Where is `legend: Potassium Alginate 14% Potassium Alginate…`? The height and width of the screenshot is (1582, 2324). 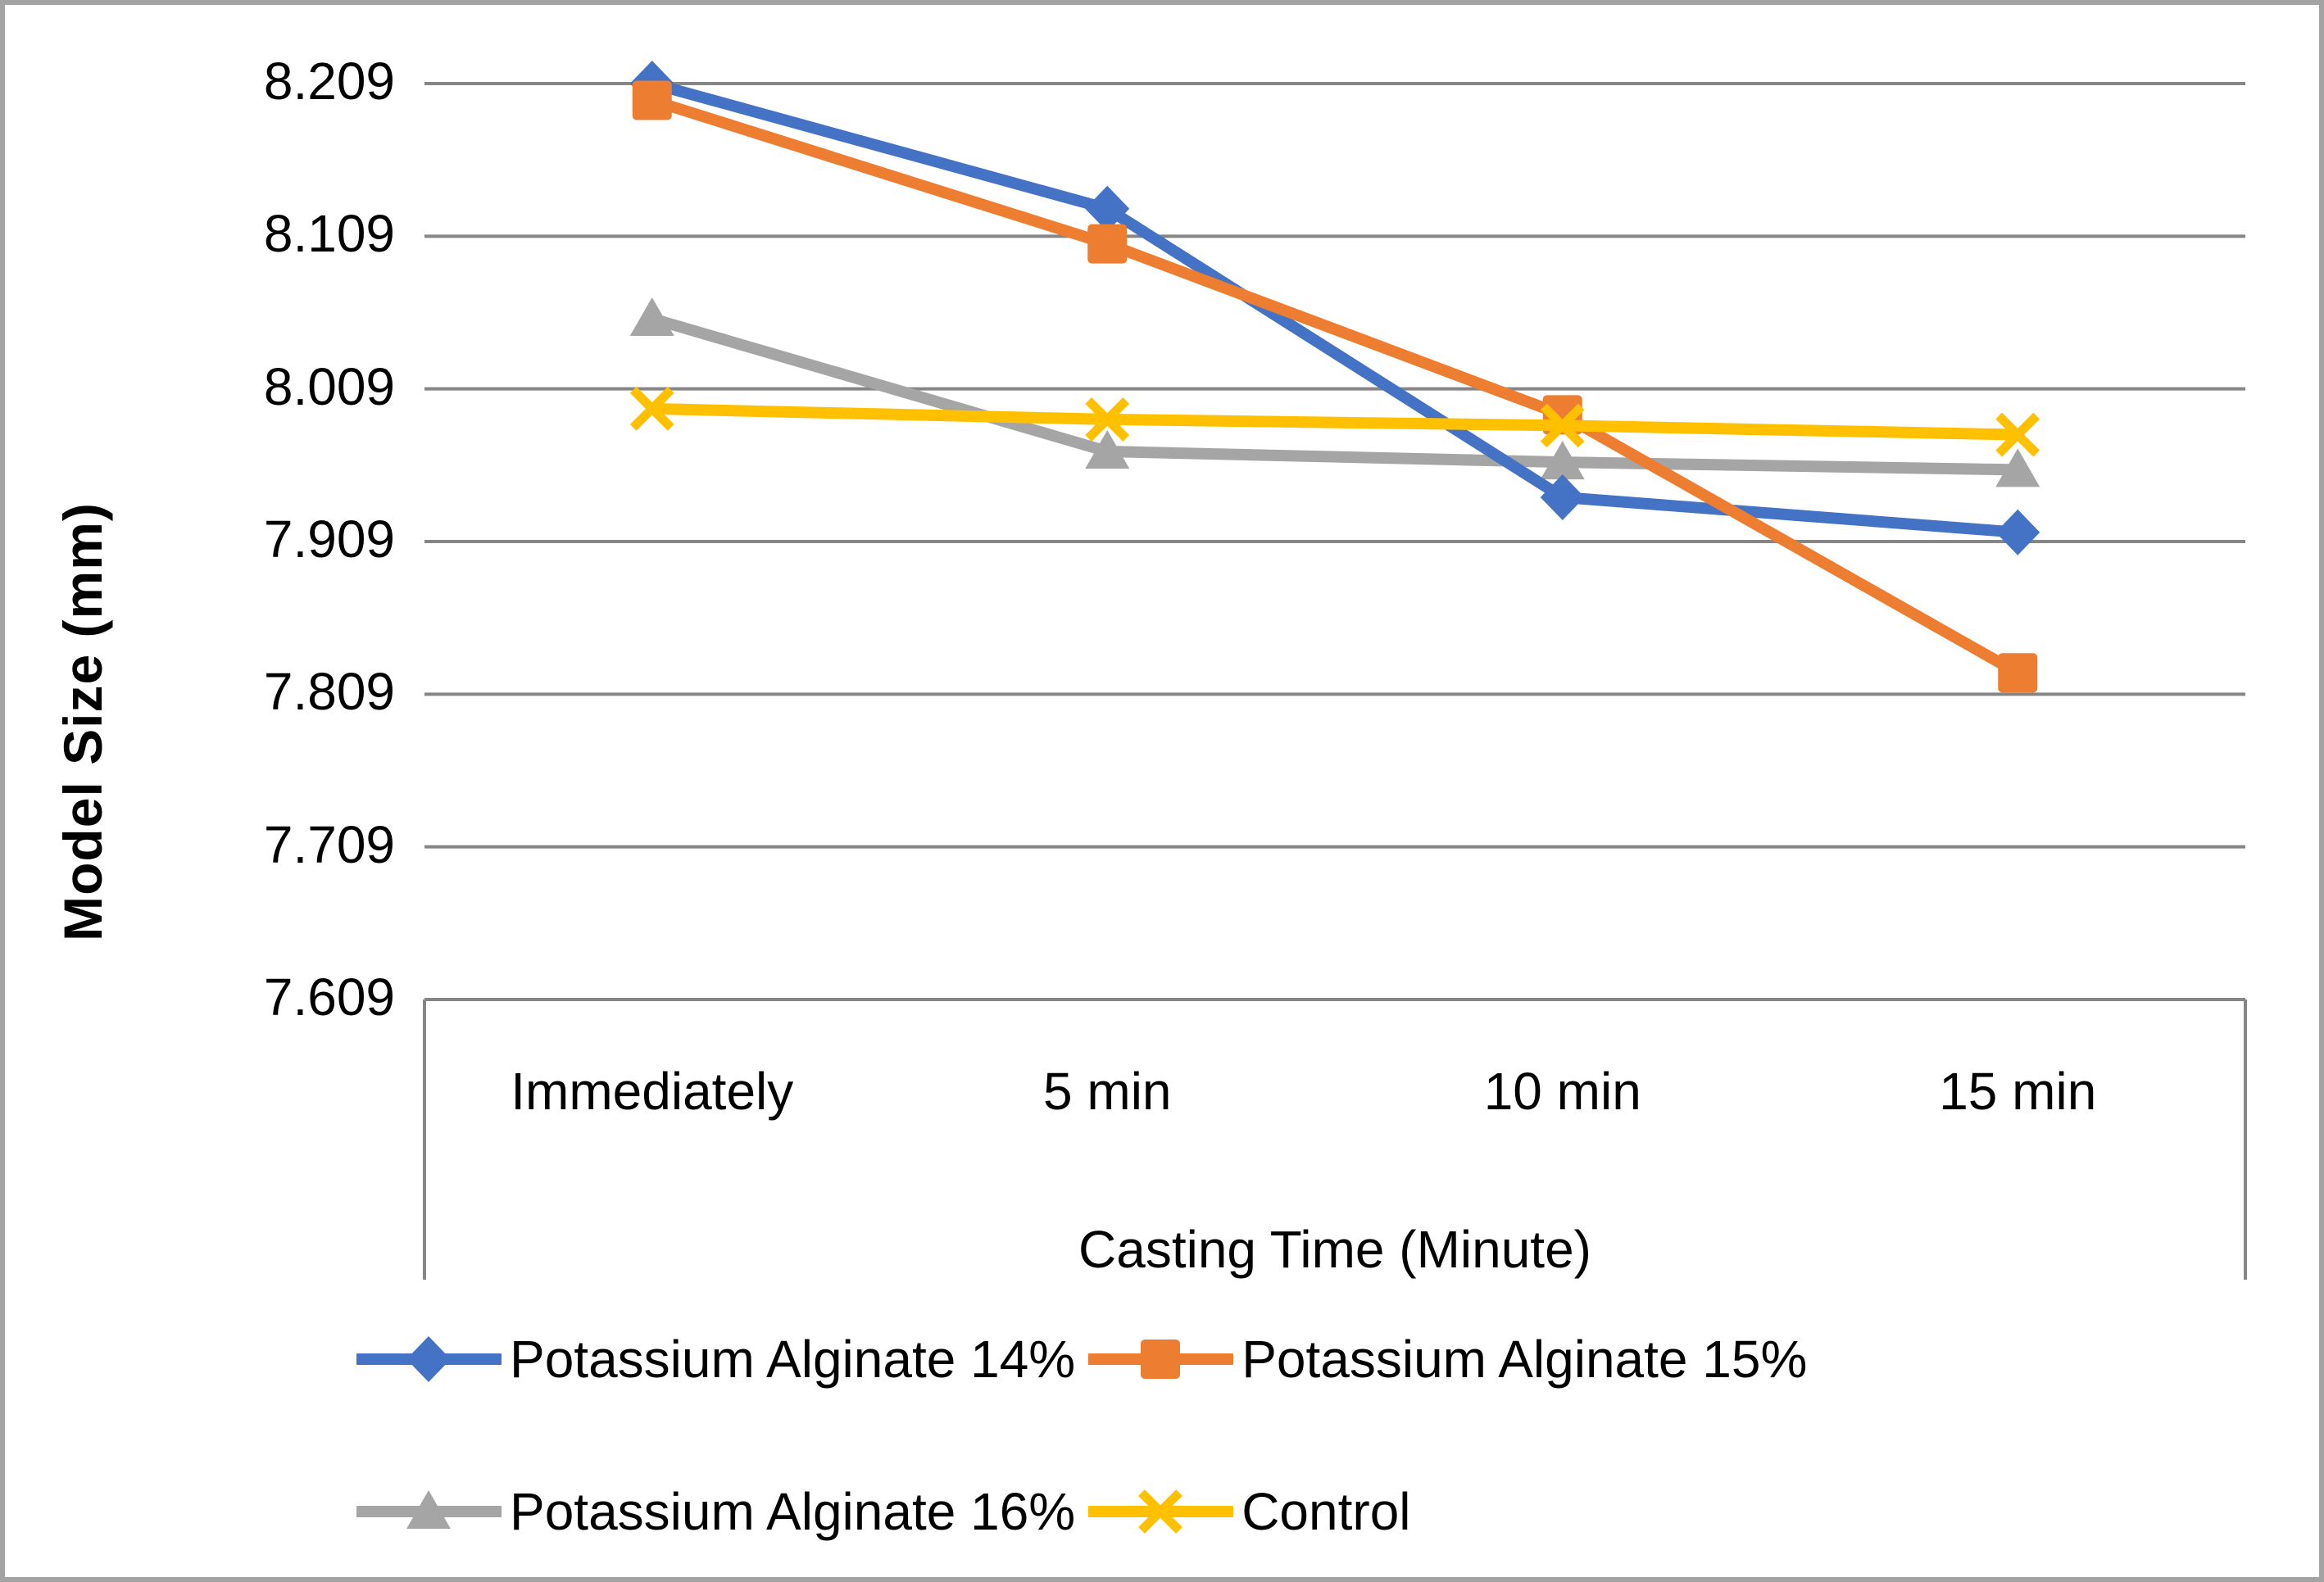 legend: Potassium Alginate 14% Potassium Alginate… is located at coordinates (1282, 1430).